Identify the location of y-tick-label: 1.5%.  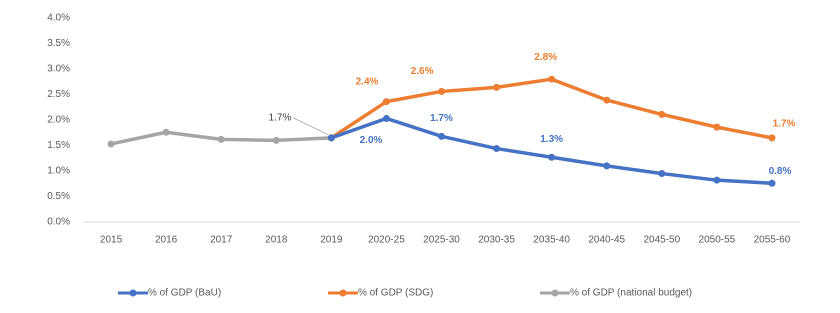
(58, 145).